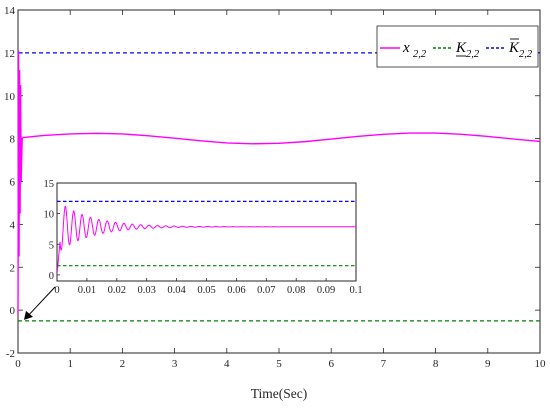  What do you see at coordinates (461, 48) in the screenshot?
I see `legend-label-2: K` at bounding box center [461, 48].